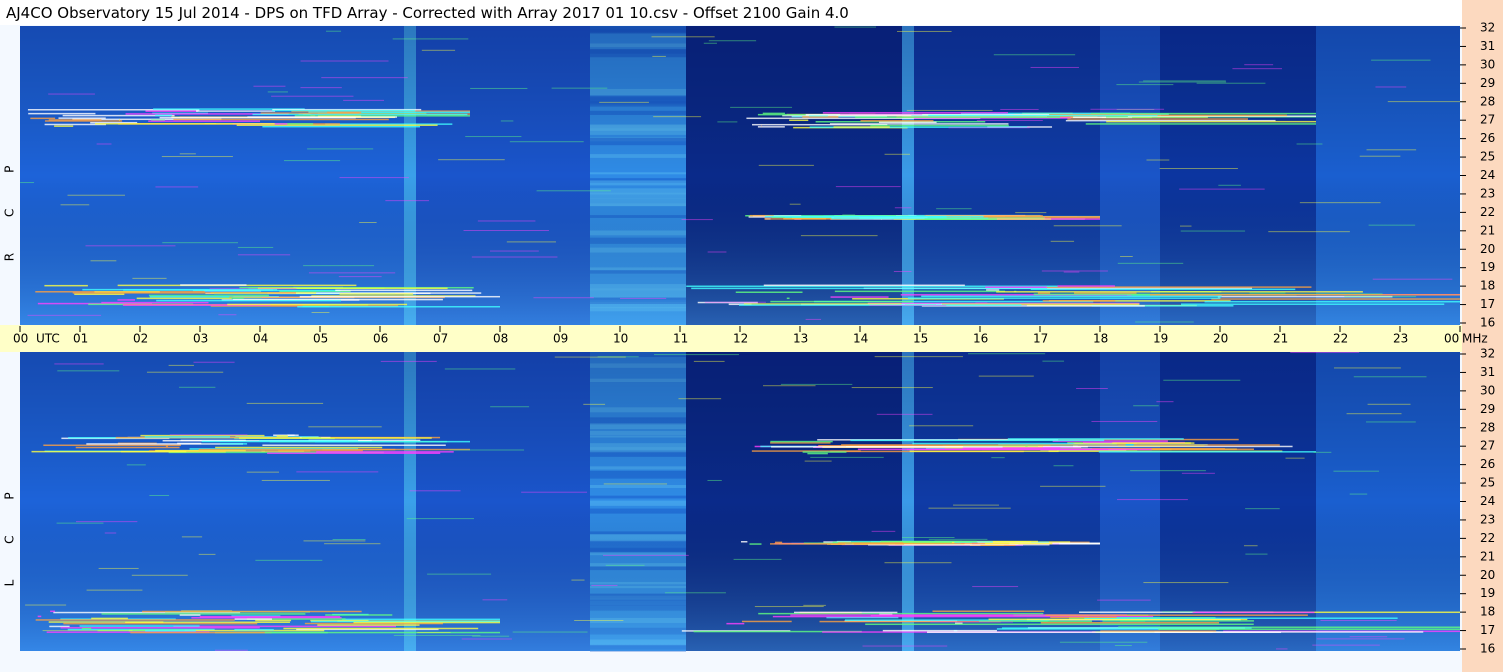 The width and height of the screenshot is (1503, 672). Describe the element at coordinates (1400, 339) in the screenshot. I see `time-tick-label: 23` at that location.